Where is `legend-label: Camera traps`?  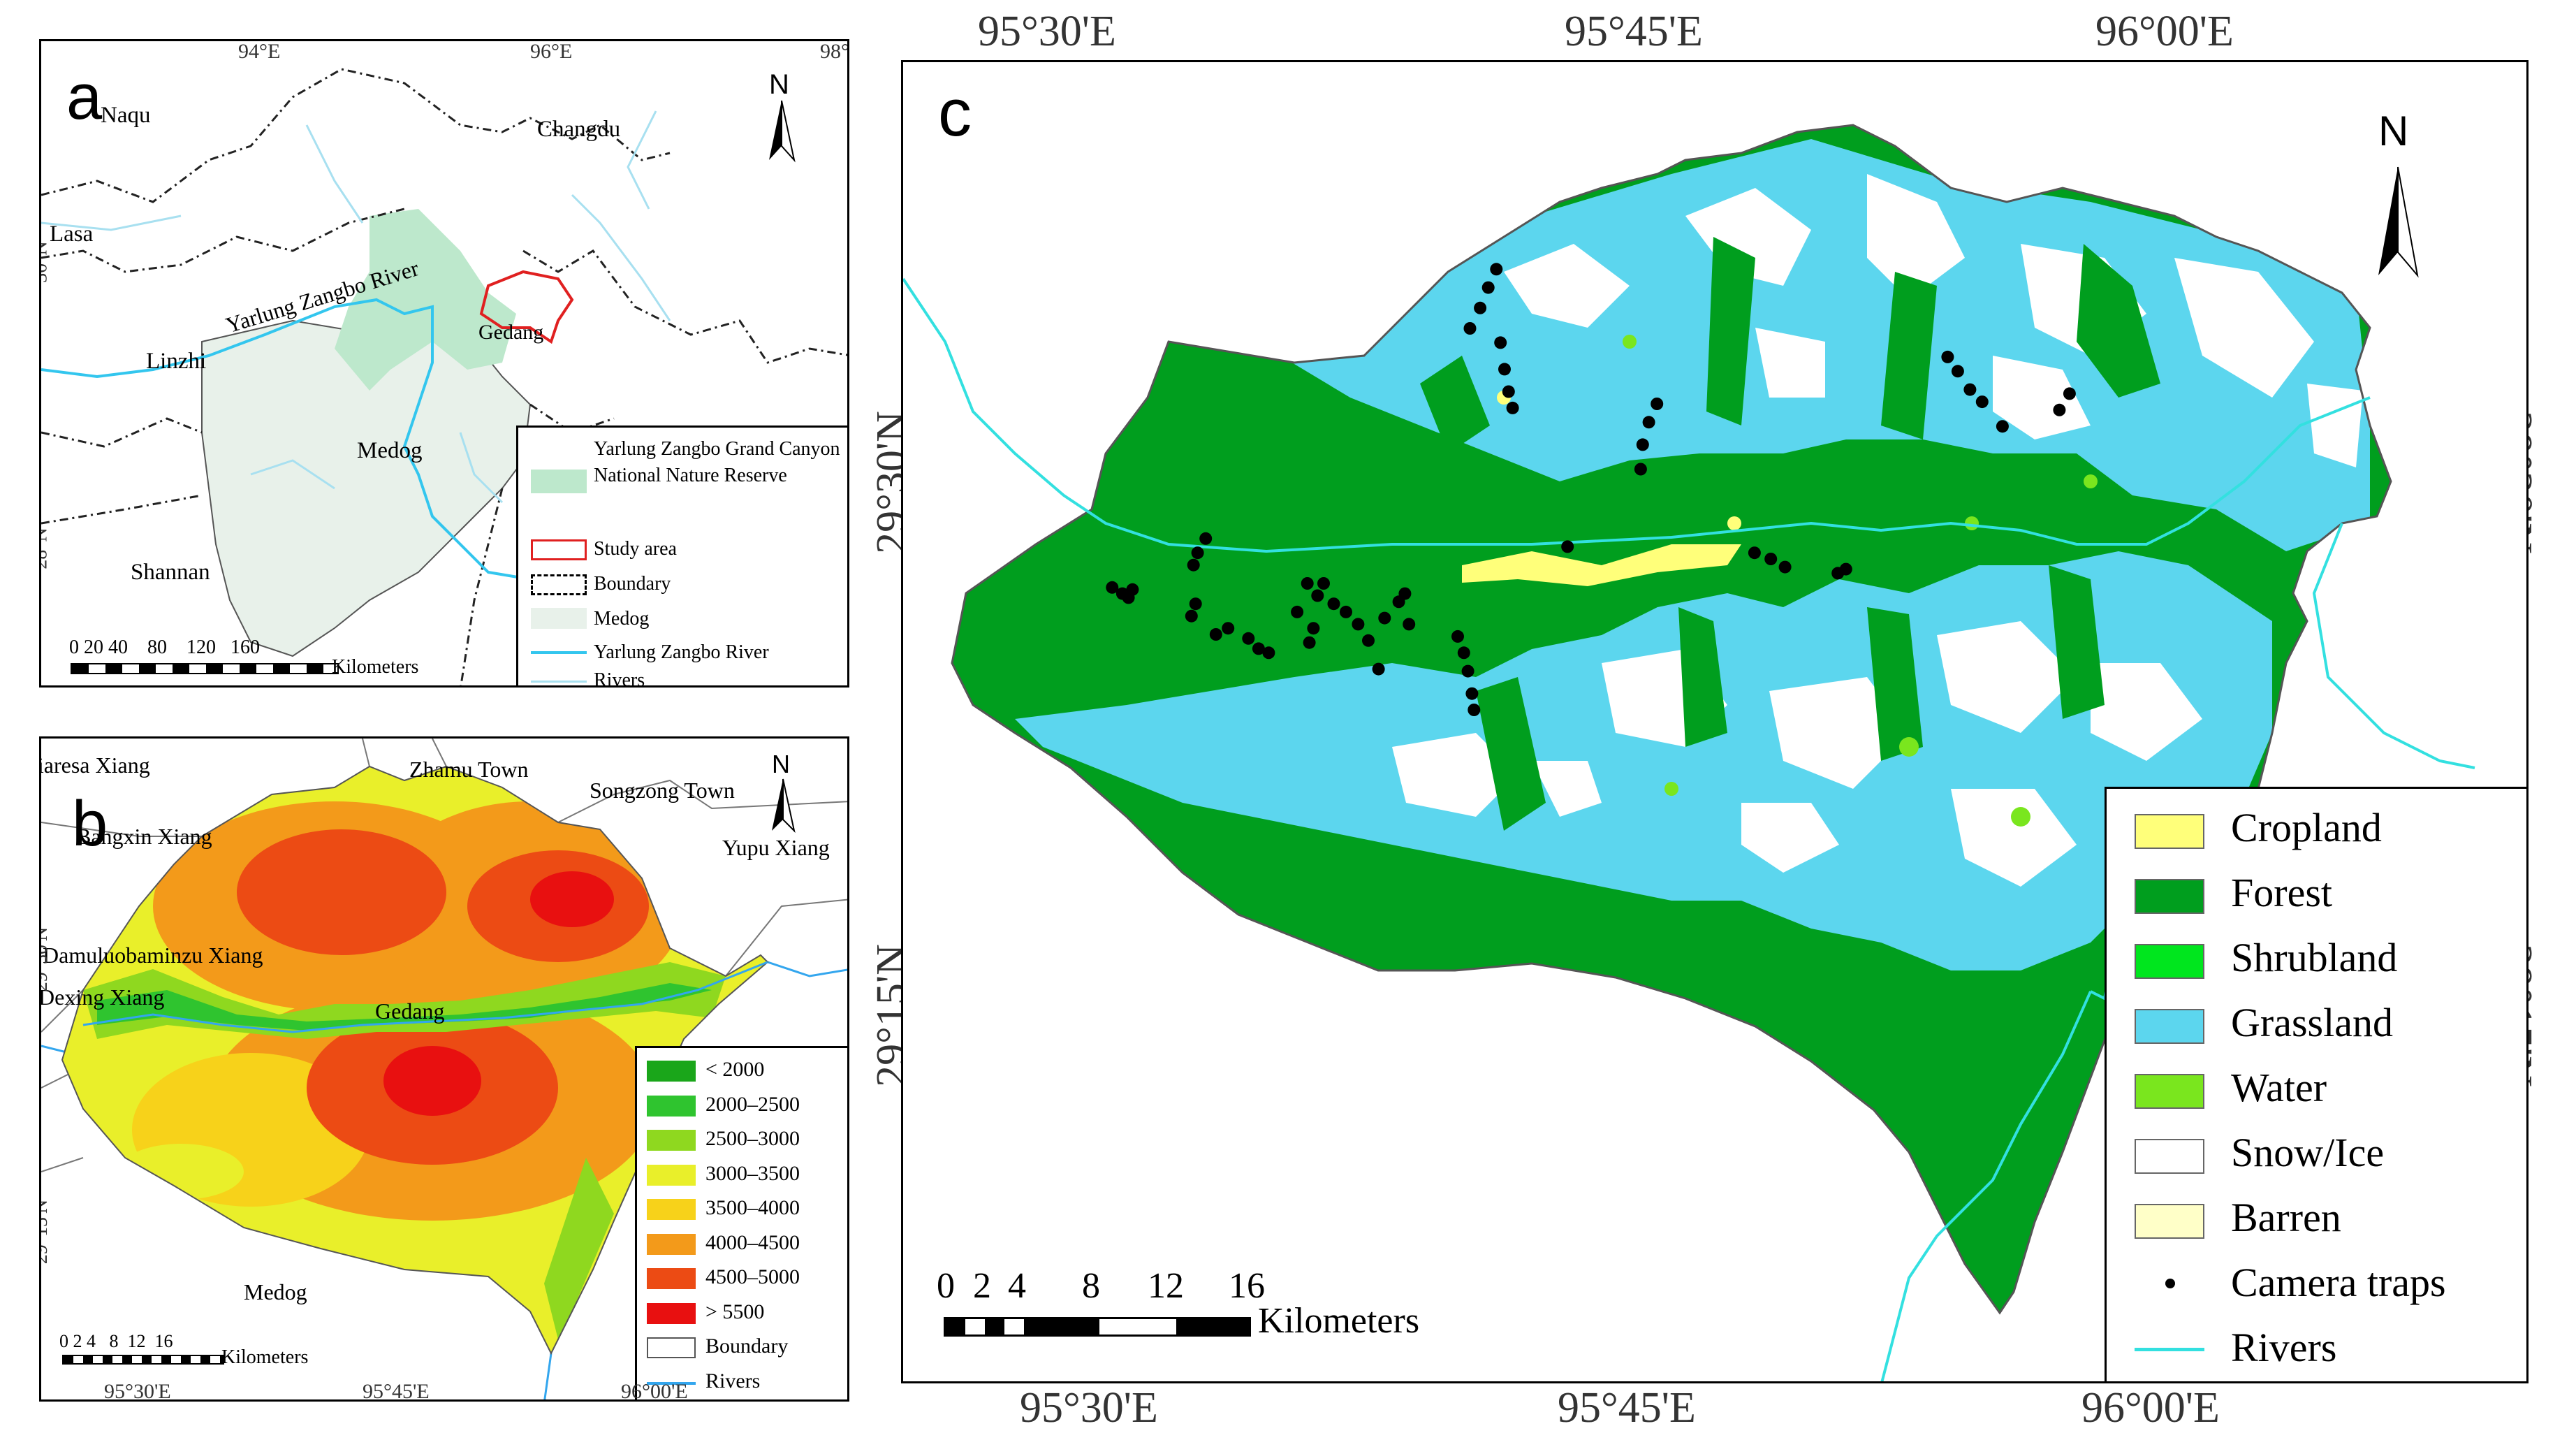 legend-label: Camera traps is located at coordinates (2338, 1282).